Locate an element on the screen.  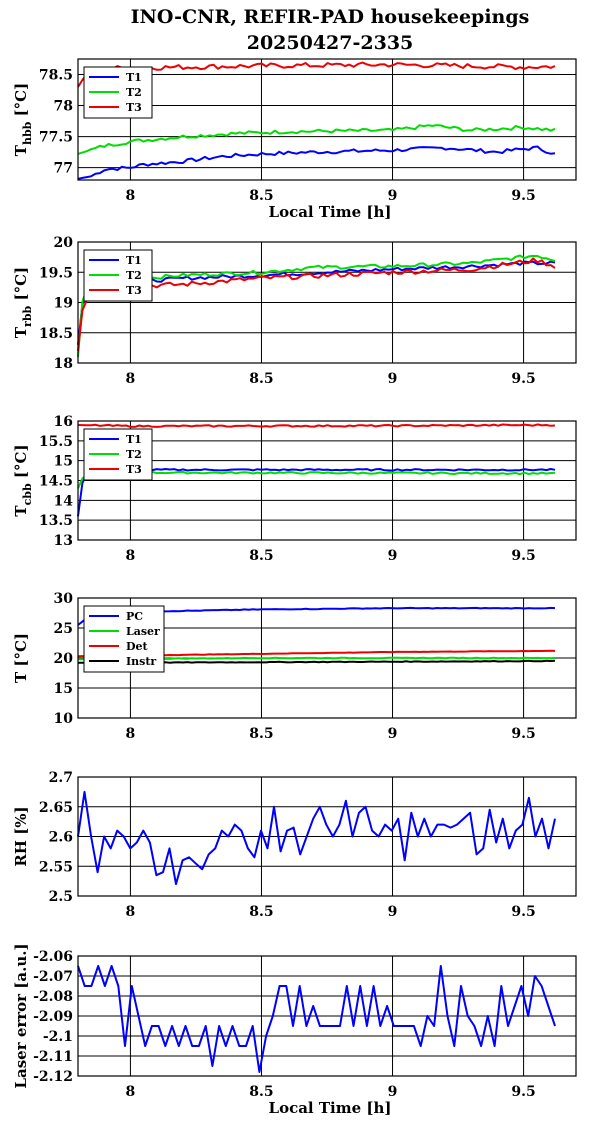
y-tick-label: -2.11 is located at coordinates (53, 1057).